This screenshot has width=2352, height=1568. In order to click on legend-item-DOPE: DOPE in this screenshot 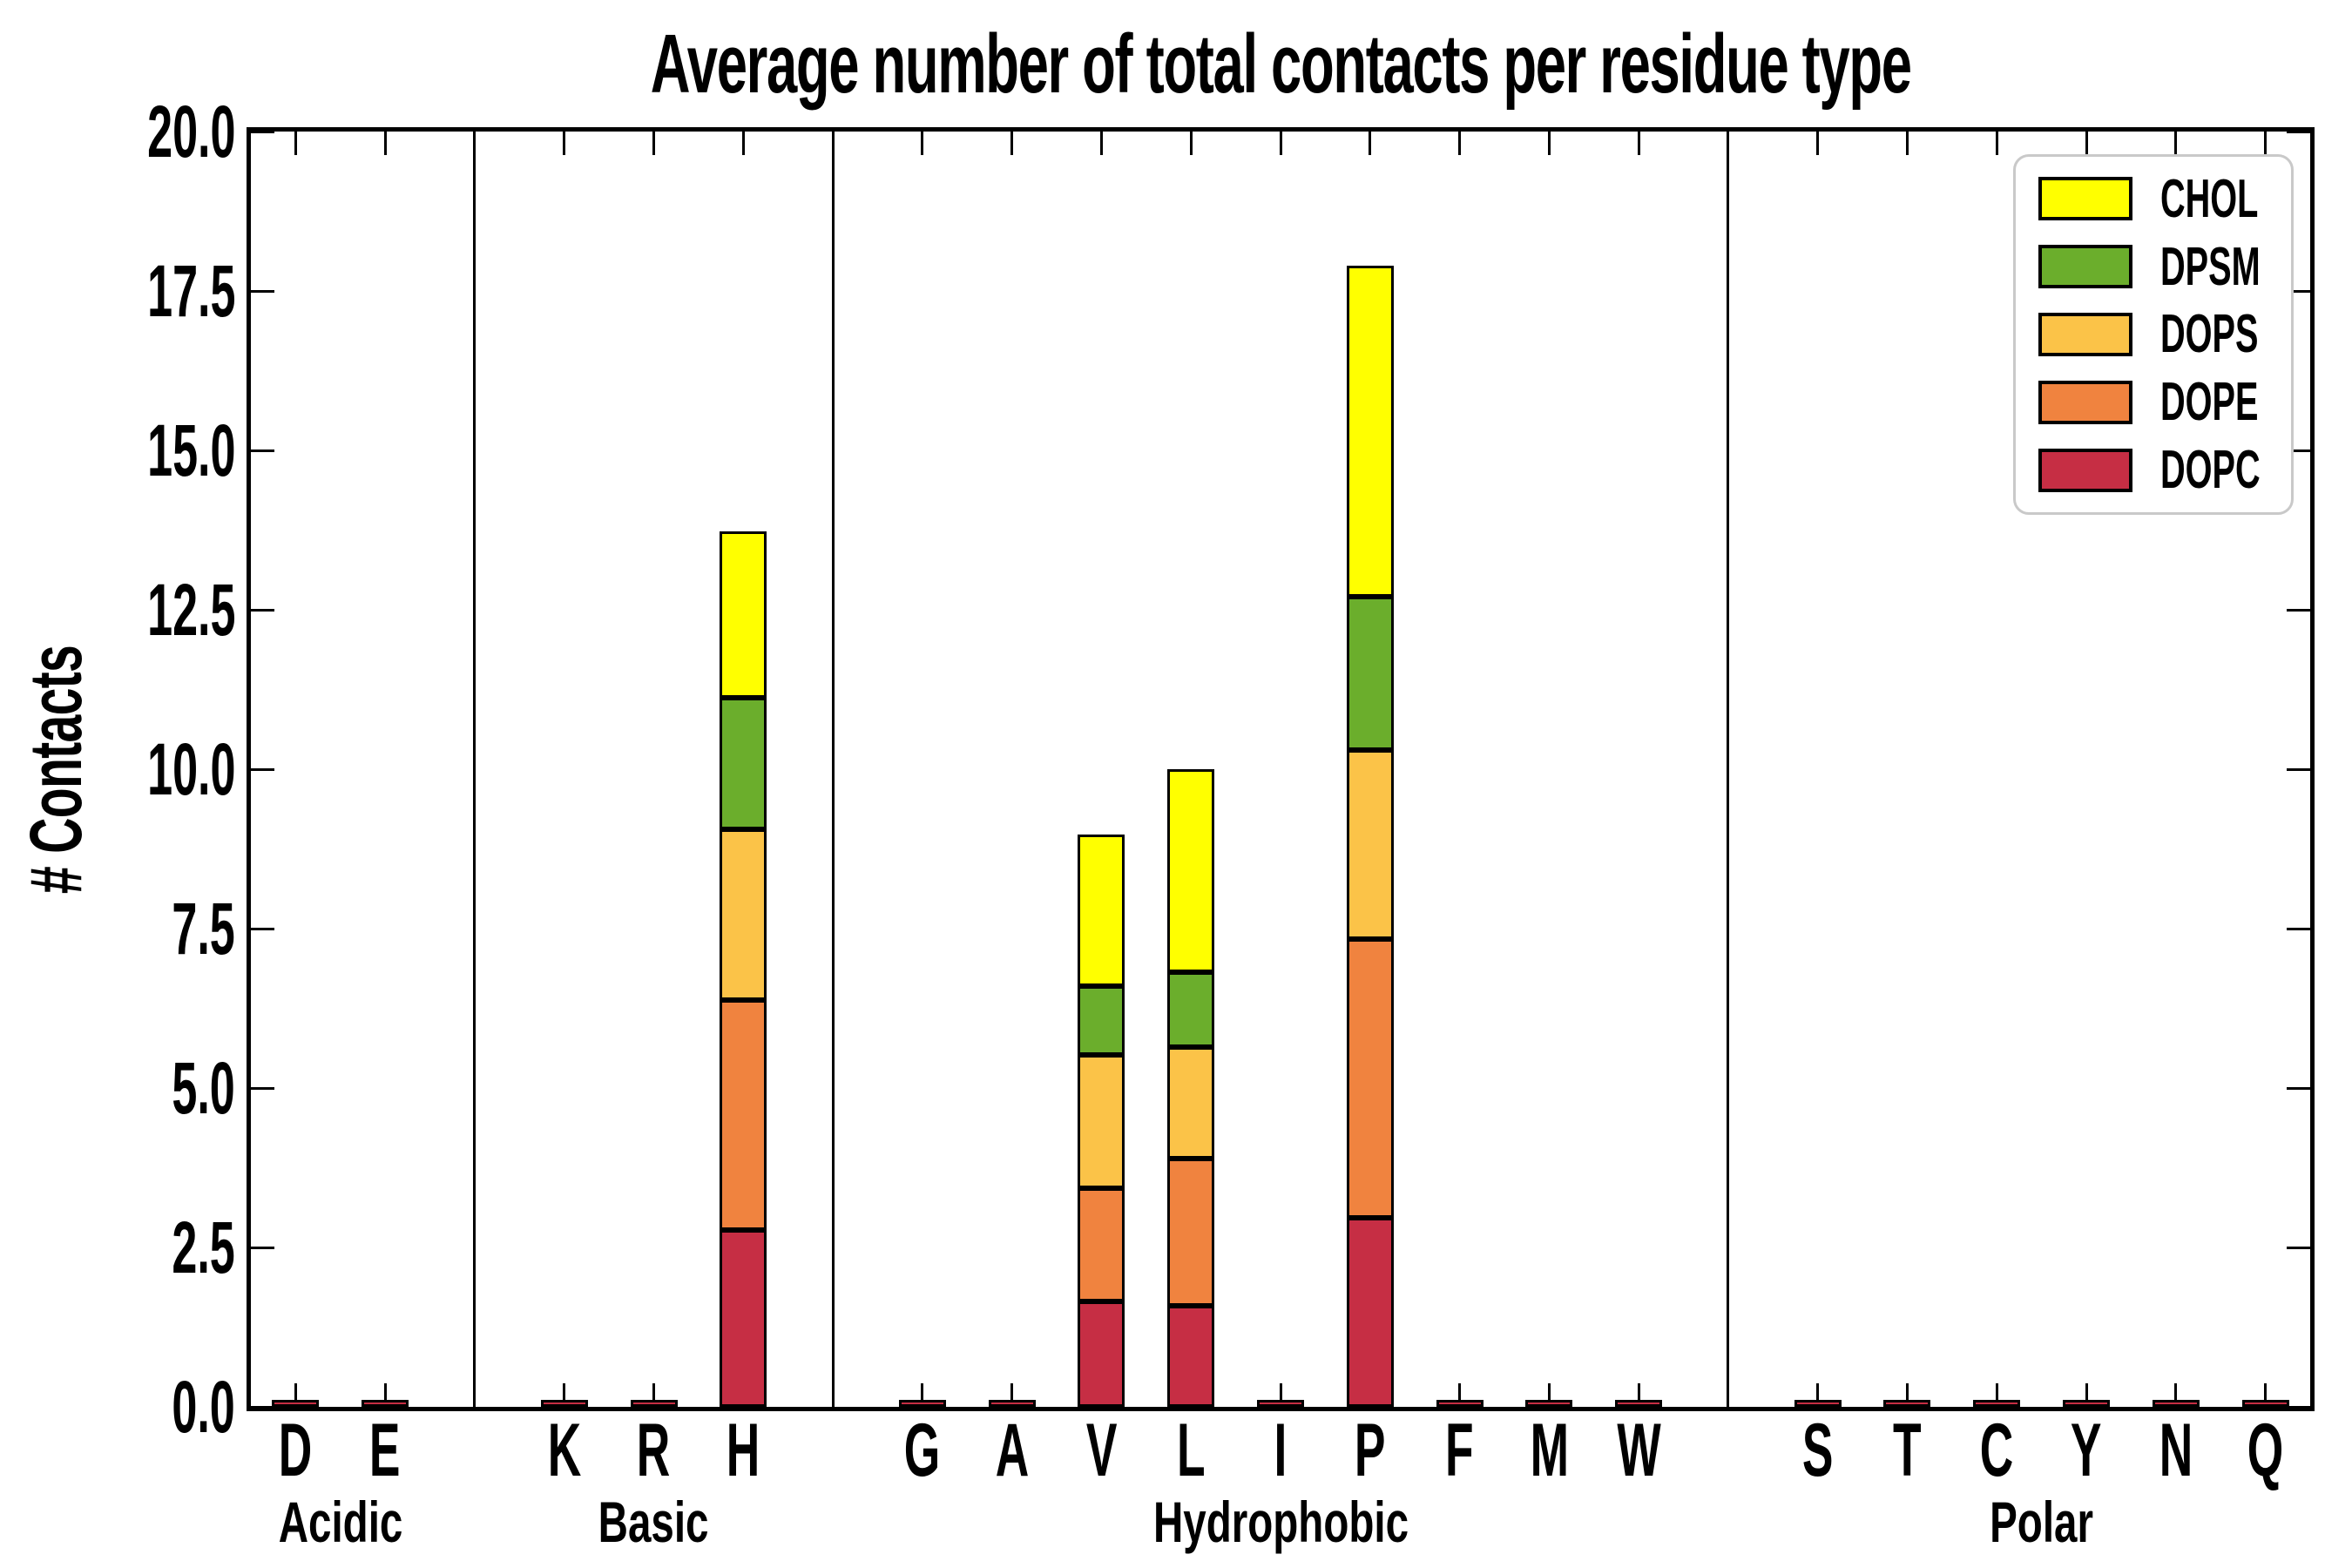, I will do `click(2164, 402)`.